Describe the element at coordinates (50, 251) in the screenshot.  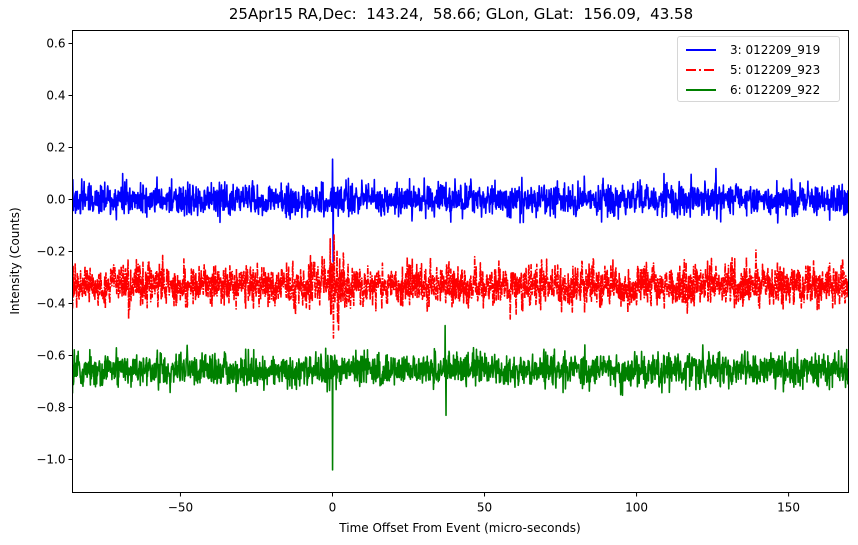
I see `y-tick-label: −0.2` at that location.